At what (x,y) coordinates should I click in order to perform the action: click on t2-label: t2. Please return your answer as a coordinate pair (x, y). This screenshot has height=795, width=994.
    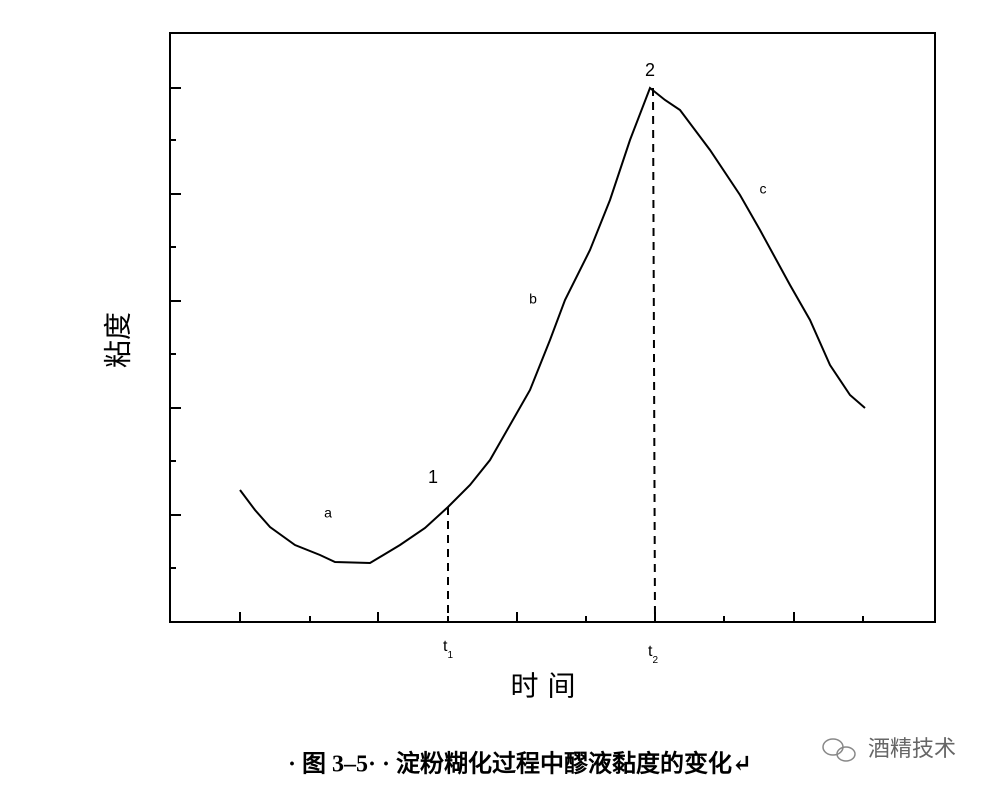
    Looking at the image, I should click on (653, 654).